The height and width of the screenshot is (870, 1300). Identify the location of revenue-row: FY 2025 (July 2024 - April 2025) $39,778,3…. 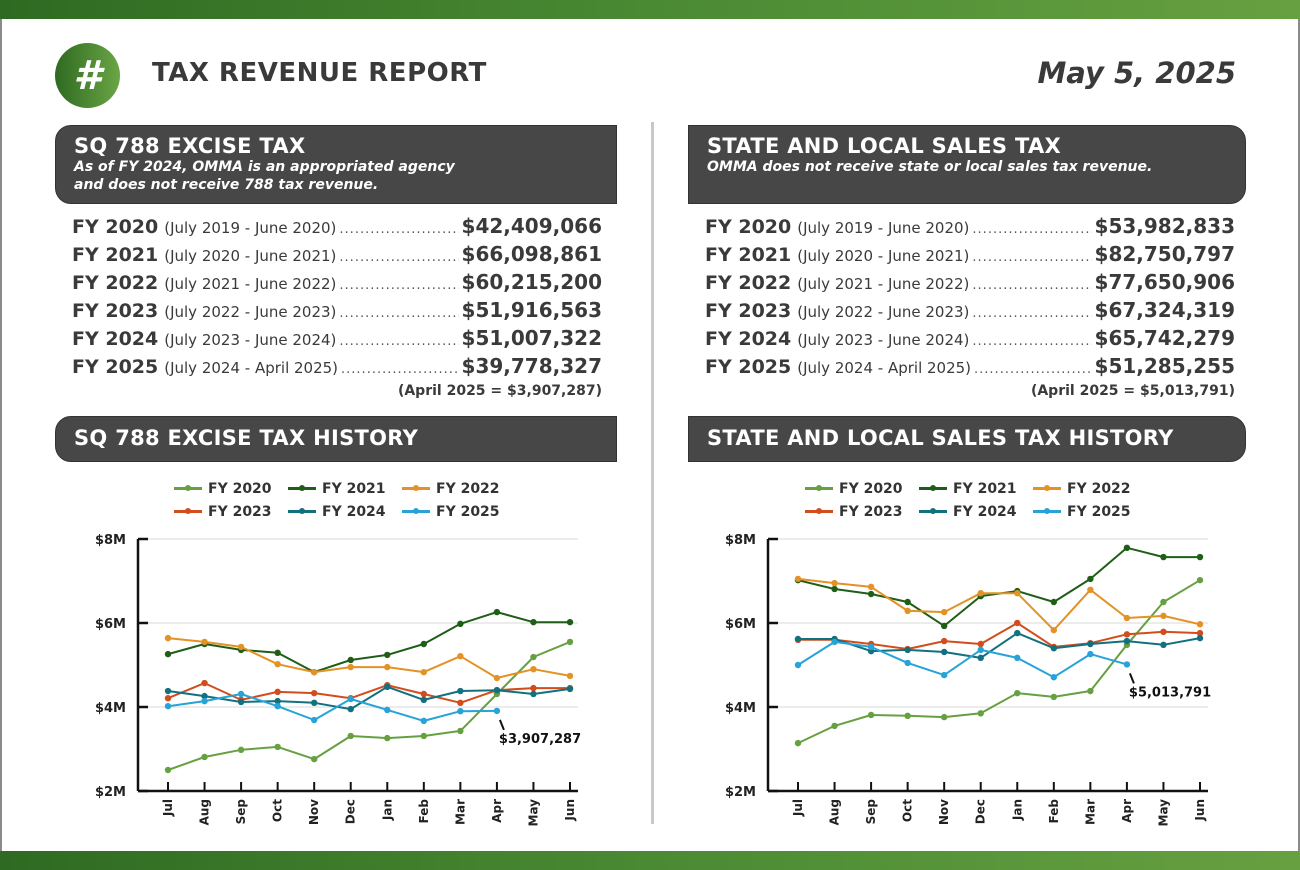
(337, 368).